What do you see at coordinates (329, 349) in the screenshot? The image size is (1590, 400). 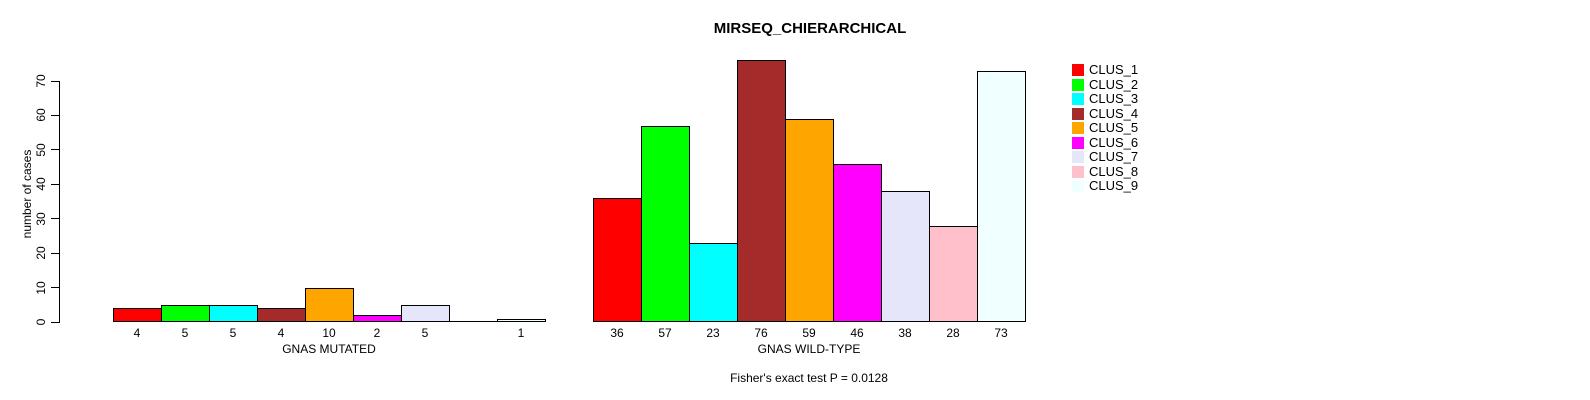 I see `x-axis-group-label: GNAS MUTATED` at bounding box center [329, 349].